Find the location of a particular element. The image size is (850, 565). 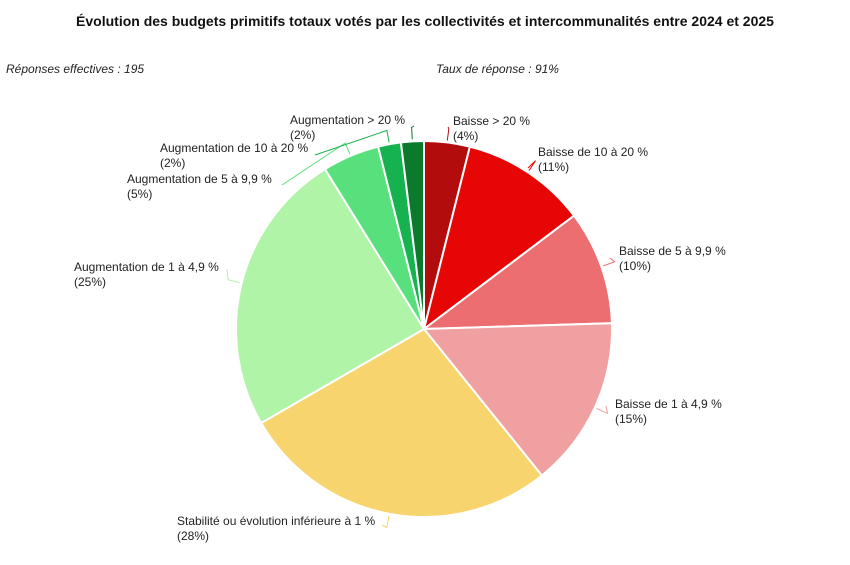

slice-percent-label: (11%) is located at coordinates (553, 167).